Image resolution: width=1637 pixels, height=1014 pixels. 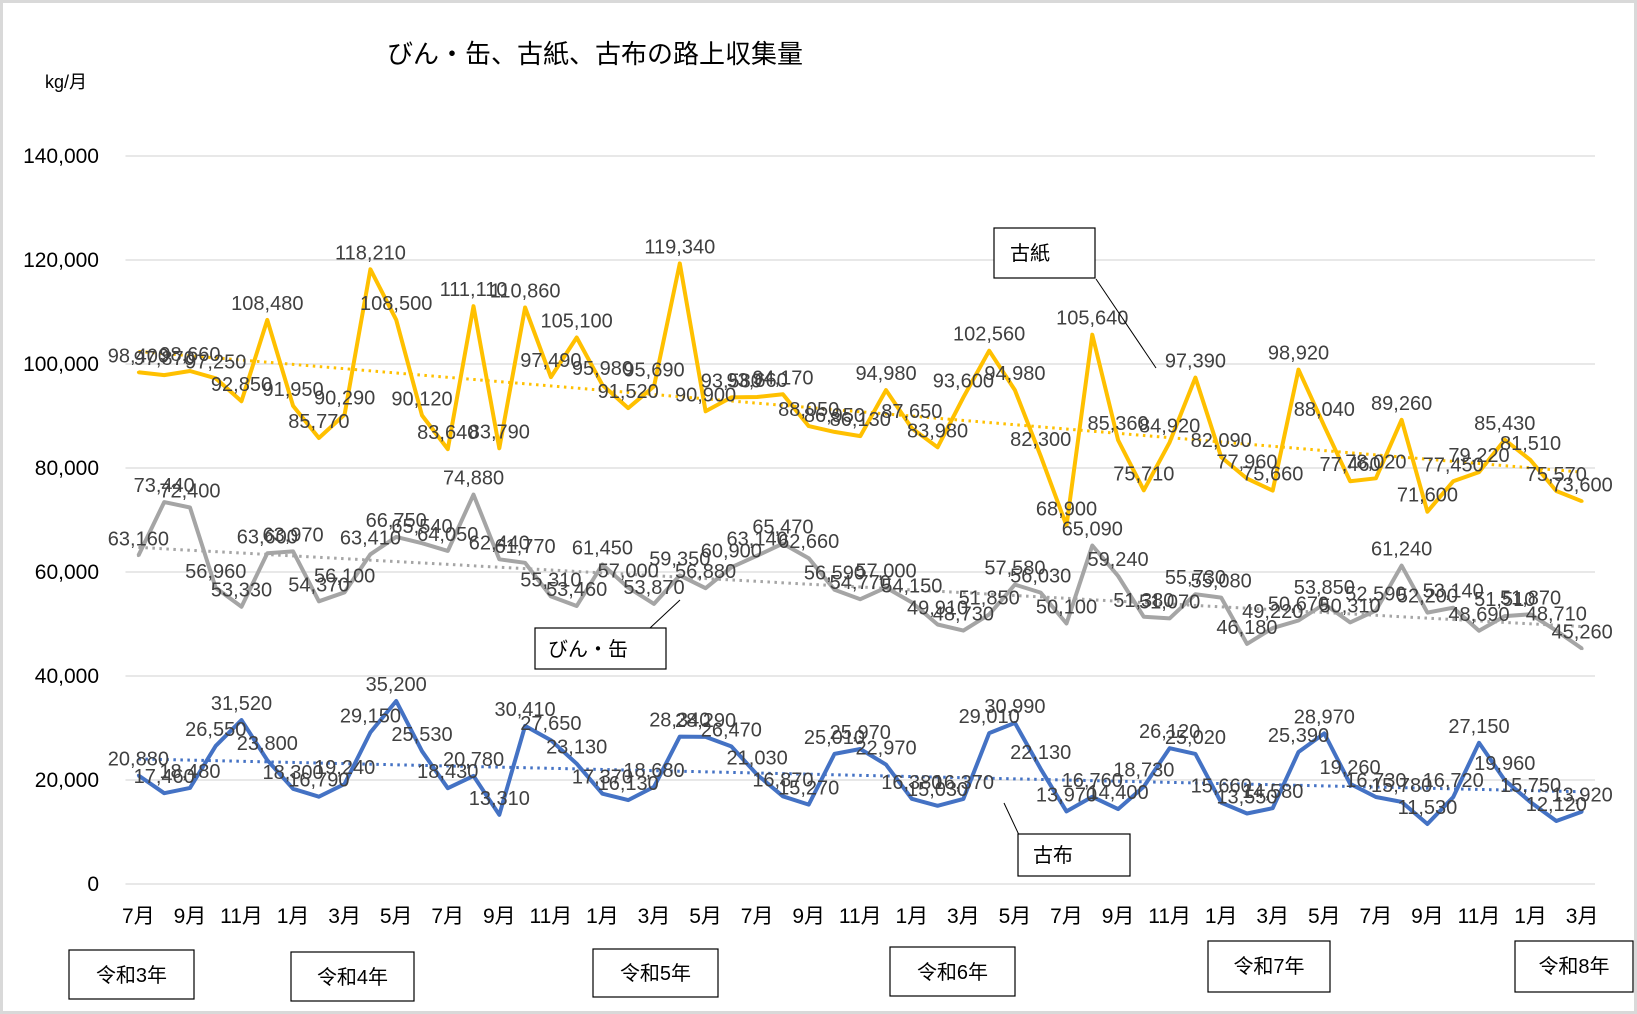 I want to click on data-label-cloth: 25,020, so click(x=1195, y=738).